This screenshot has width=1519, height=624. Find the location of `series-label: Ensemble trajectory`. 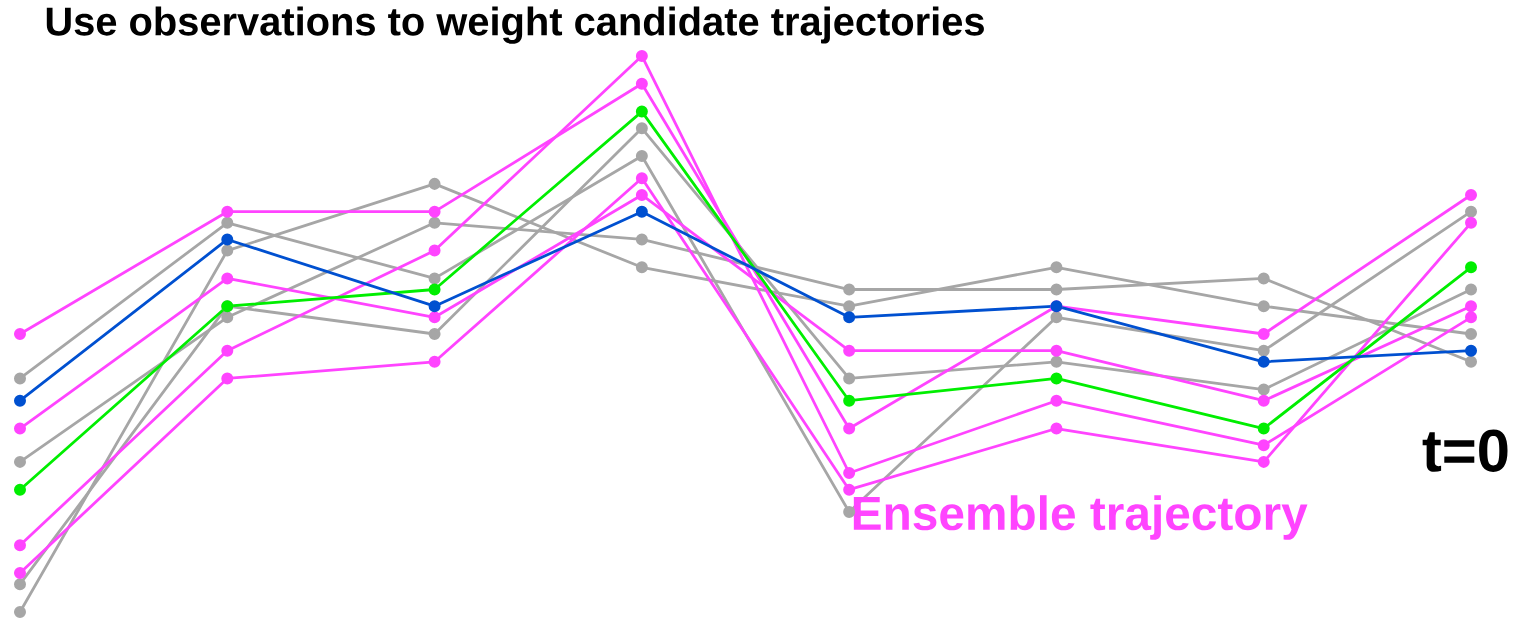

series-label: Ensemble trajectory is located at coordinates (1080, 517).